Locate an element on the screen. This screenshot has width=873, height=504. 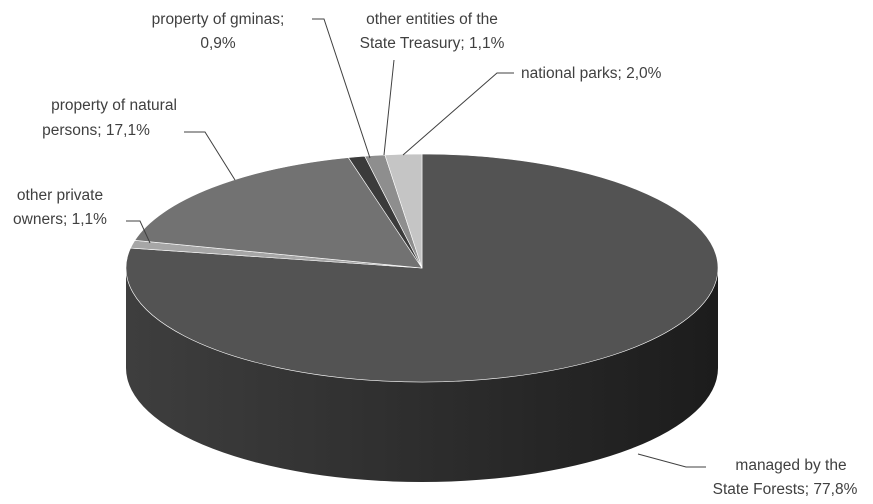
slice-label: managed by the is located at coordinates (790, 465).